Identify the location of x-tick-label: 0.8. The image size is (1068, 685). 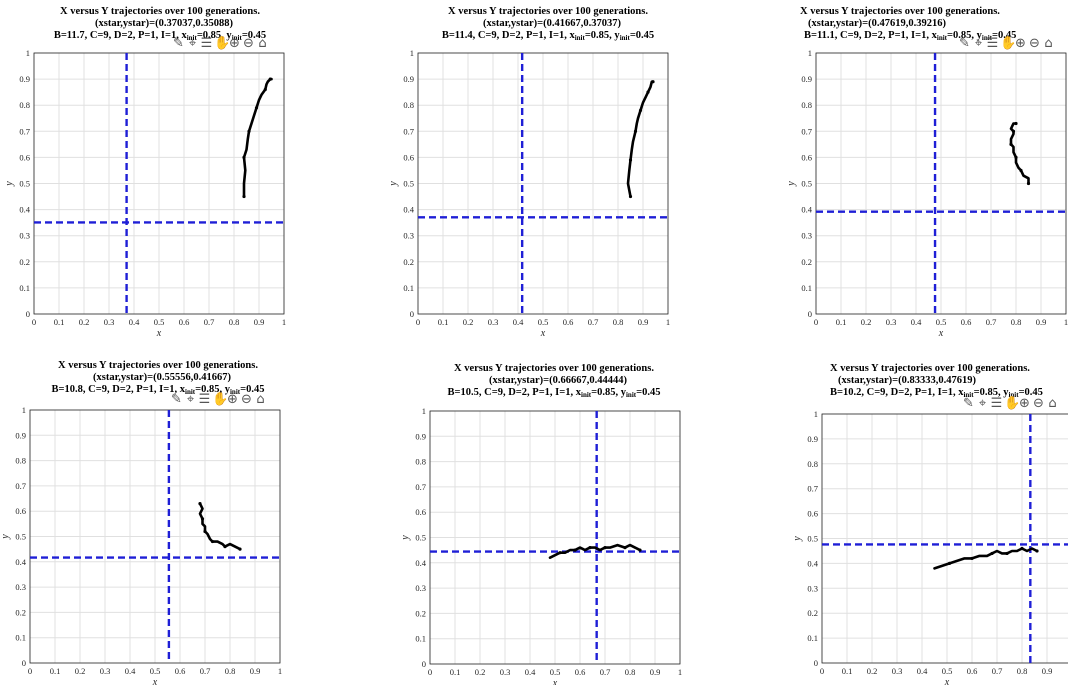
(230, 671).